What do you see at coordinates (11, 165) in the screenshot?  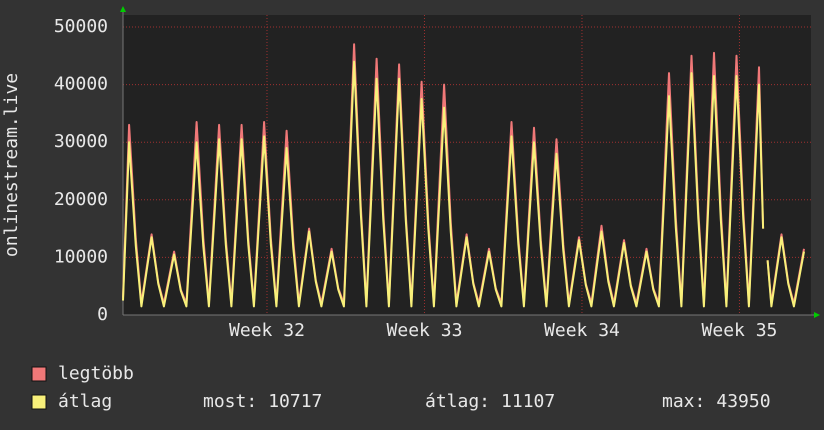 I see `y-axis-label: onlinestream.live` at bounding box center [11, 165].